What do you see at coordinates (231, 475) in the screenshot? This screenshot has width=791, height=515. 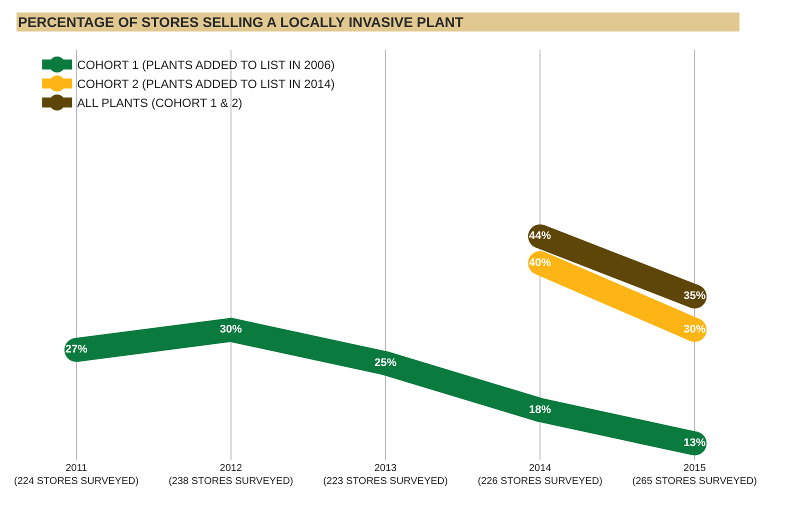 I see `x-tick-label: 2012 (238 STORES SURVEYED)` at bounding box center [231, 475].